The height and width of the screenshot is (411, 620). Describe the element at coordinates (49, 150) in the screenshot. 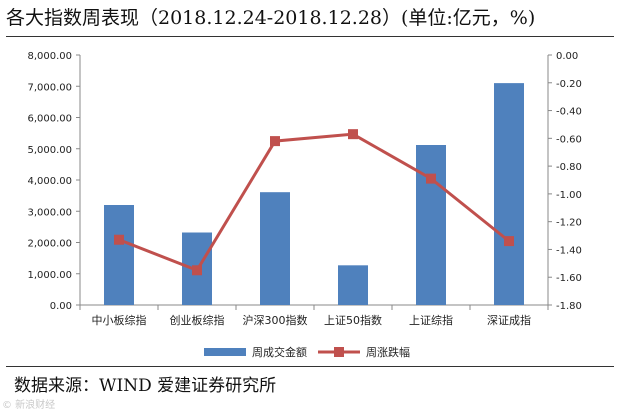

I see `left-tick-label: 5,000.00` at that location.